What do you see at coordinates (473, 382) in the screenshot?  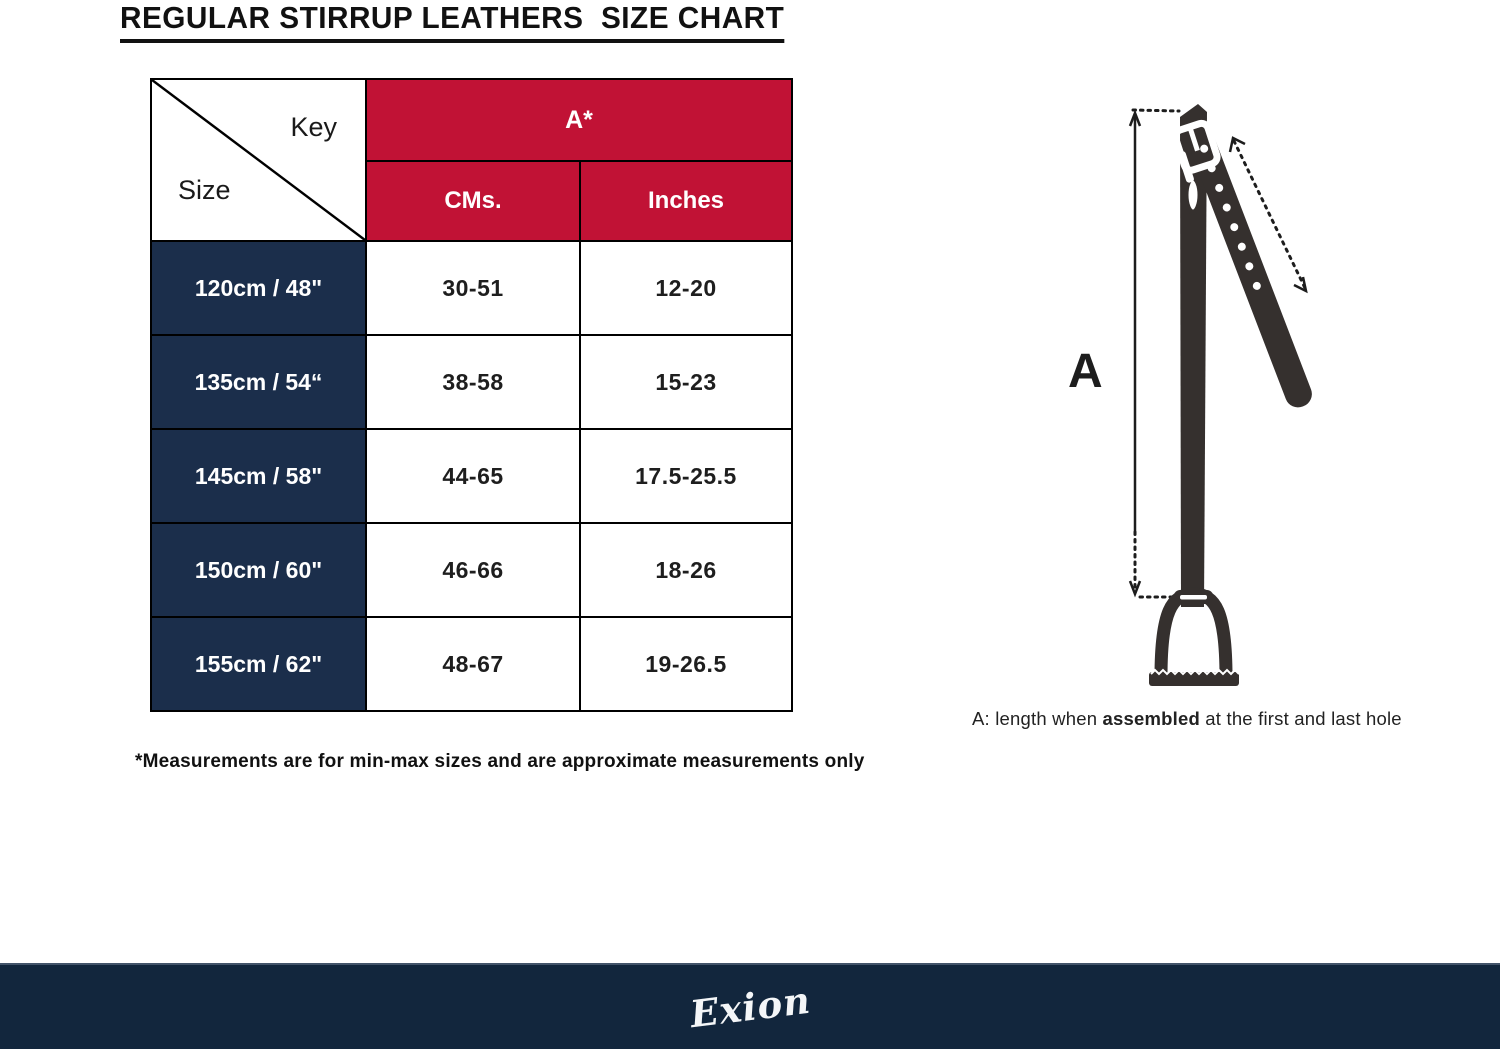 I see `row-cms-cell: 38-58` at bounding box center [473, 382].